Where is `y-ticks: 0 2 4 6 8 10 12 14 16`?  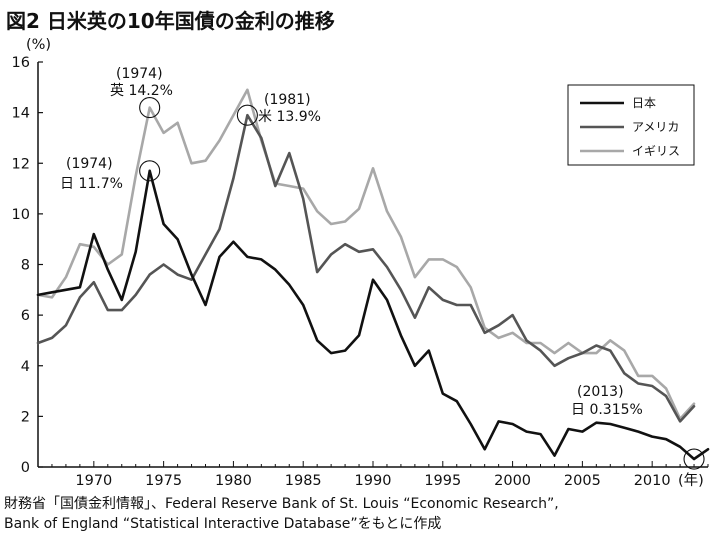
y-ticks: 0 2 4 6 8 10 12 14 16 is located at coordinates (27, 265).